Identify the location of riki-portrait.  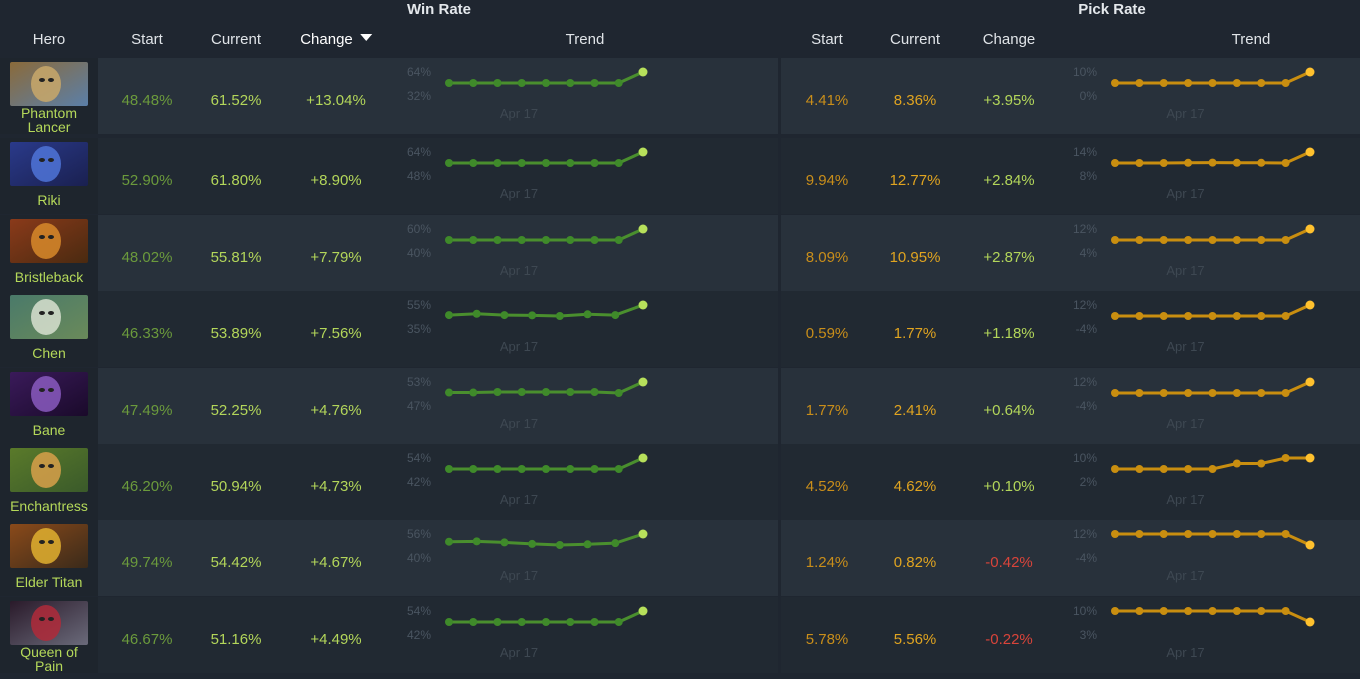
(49, 164).